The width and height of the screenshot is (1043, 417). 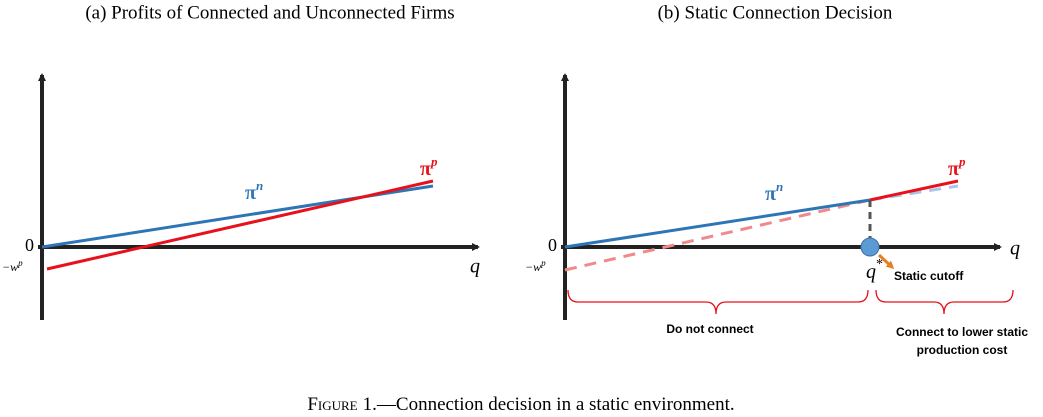 I want to click on caption-label: Figure, so click(x=332, y=404).